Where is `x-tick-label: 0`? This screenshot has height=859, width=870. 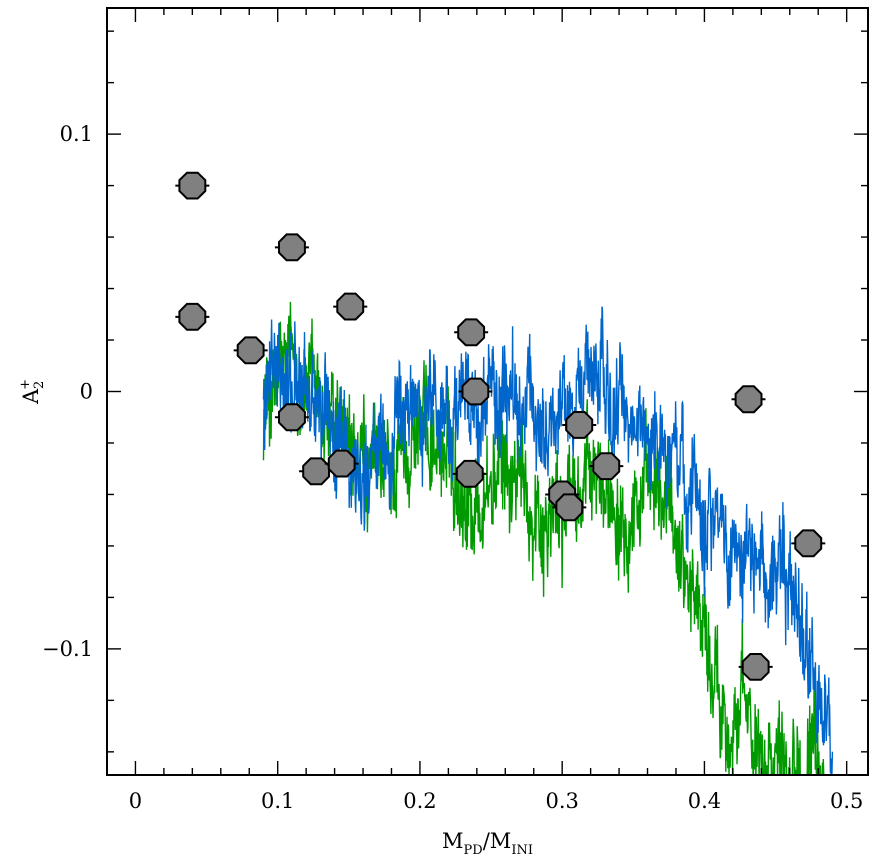
x-tick-label: 0 is located at coordinates (135, 801).